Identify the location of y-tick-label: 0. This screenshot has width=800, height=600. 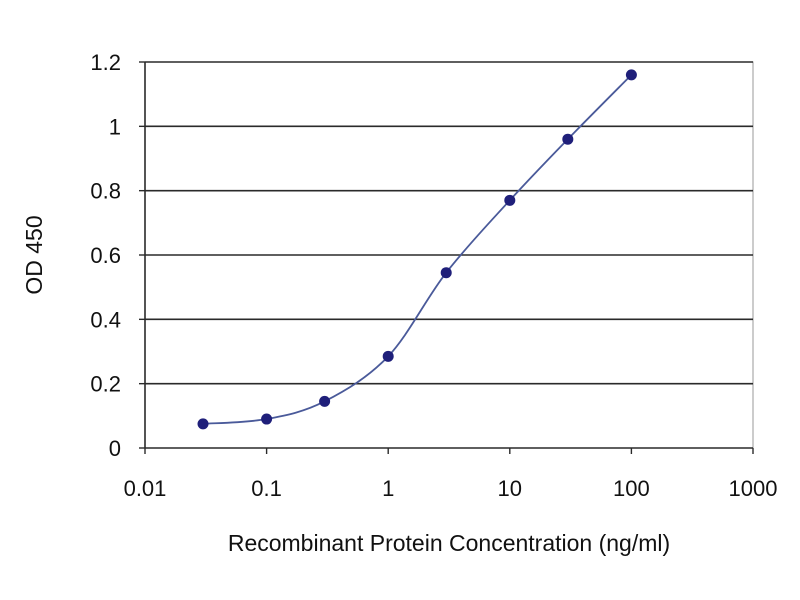
(115, 448).